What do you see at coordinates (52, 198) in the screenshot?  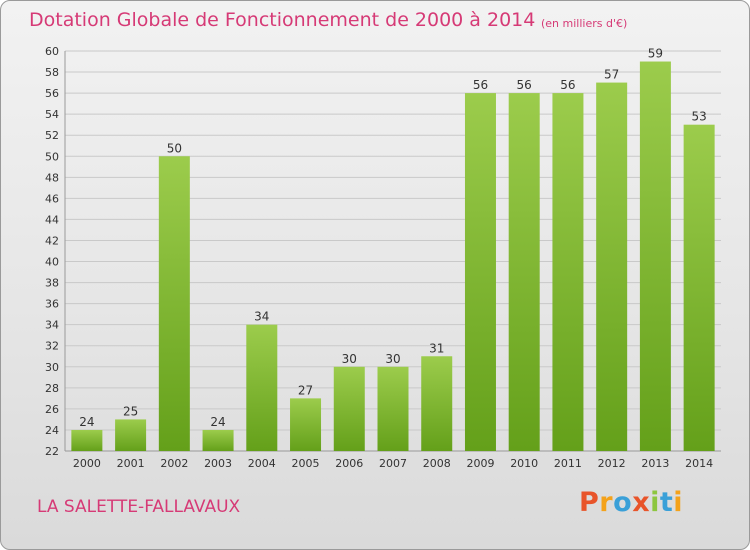 I see `y-tick-label: 46` at bounding box center [52, 198].